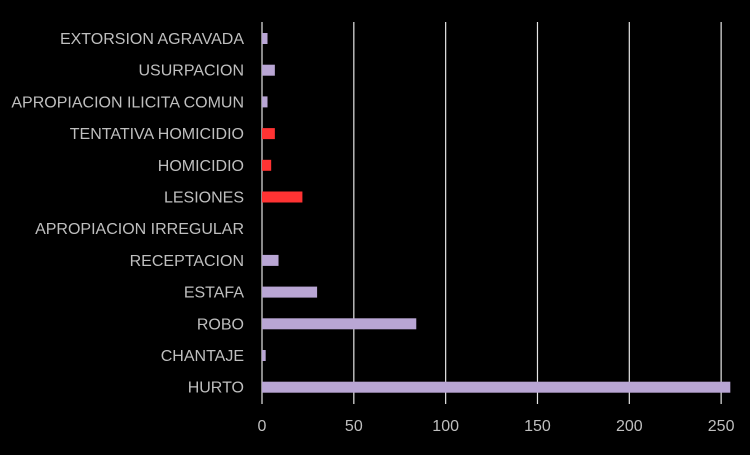 Image resolution: width=750 pixels, height=455 pixels. I want to click on x-tick-label: 100, so click(445, 426).